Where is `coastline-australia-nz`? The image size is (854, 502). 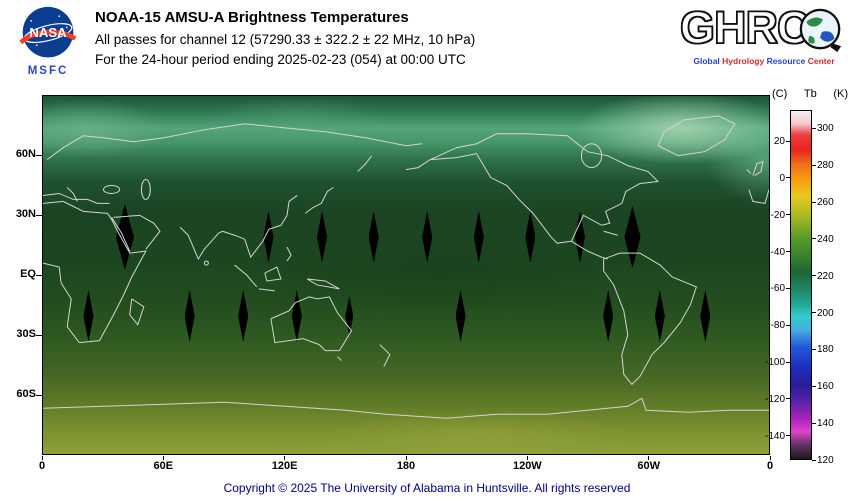 coastline-australia-nz is located at coordinates (330, 332).